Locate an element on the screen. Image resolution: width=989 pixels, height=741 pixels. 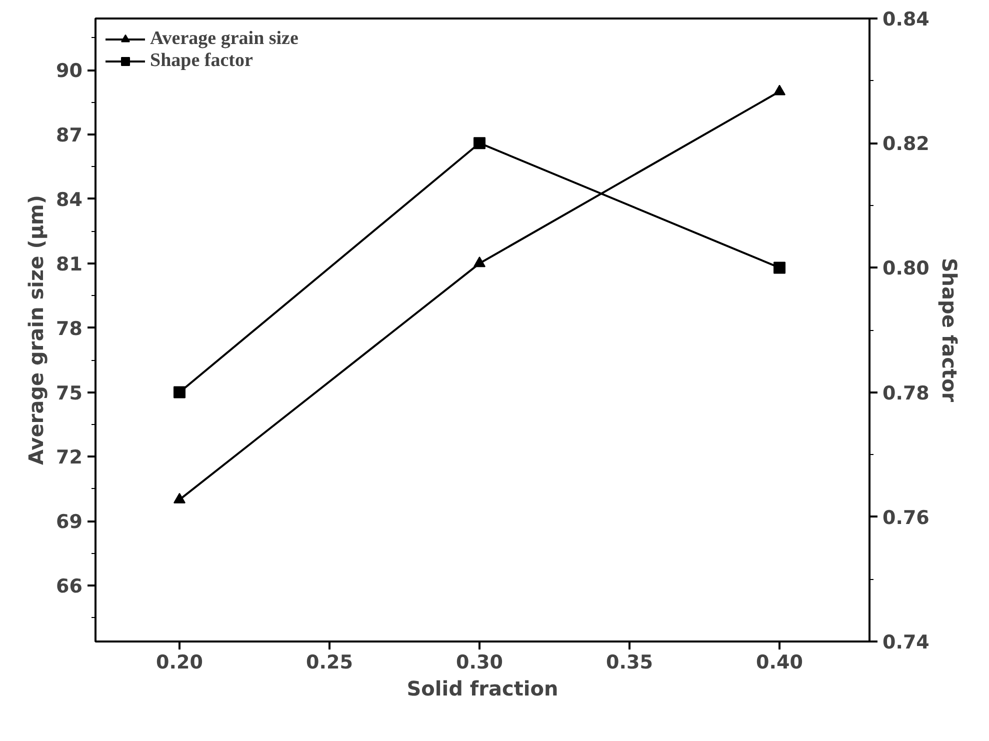
y-tick-label: 87 is located at coordinates (69, 135).